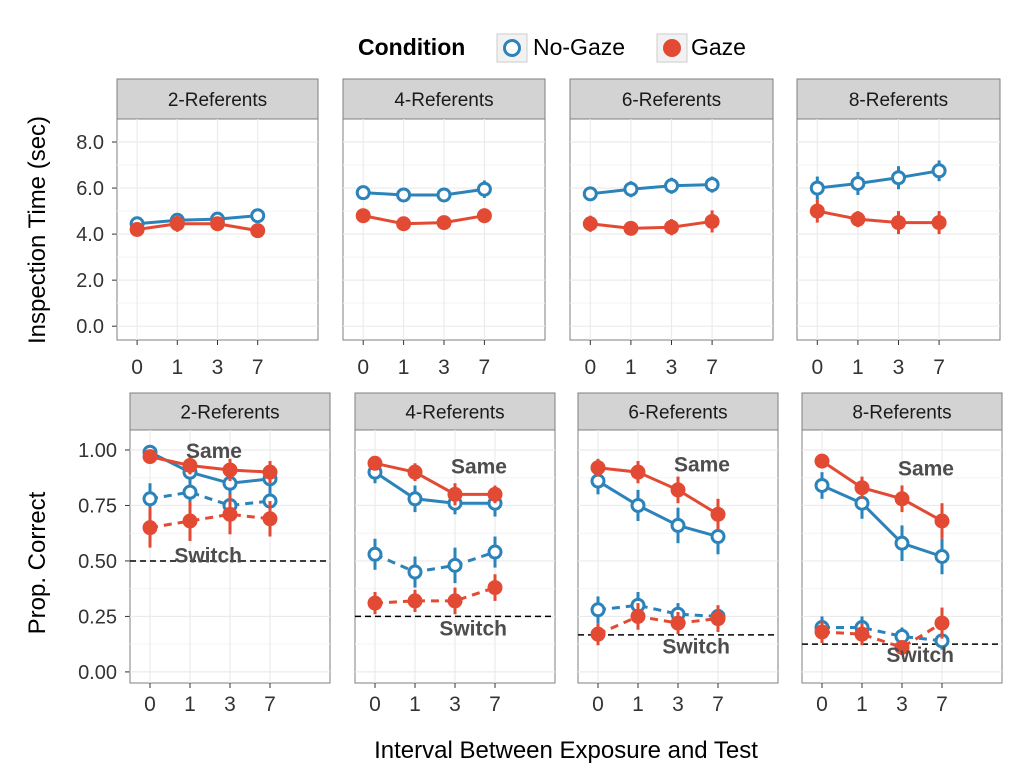 Image resolution: width=1024 pixels, height=768 pixels. What do you see at coordinates (230, 554) in the screenshot?
I see `bottom-panel-1: 2-Referents Same Switch 0 1 3 7` at bounding box center [230, 554].